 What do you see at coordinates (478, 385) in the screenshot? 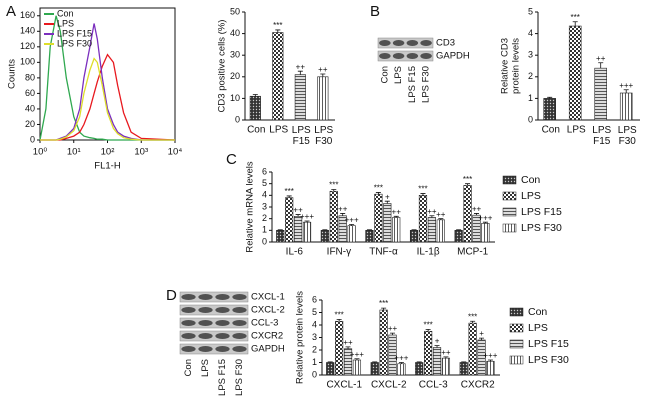
I see `x-tick-label: CXCR2` at bounding box center [478, 385].